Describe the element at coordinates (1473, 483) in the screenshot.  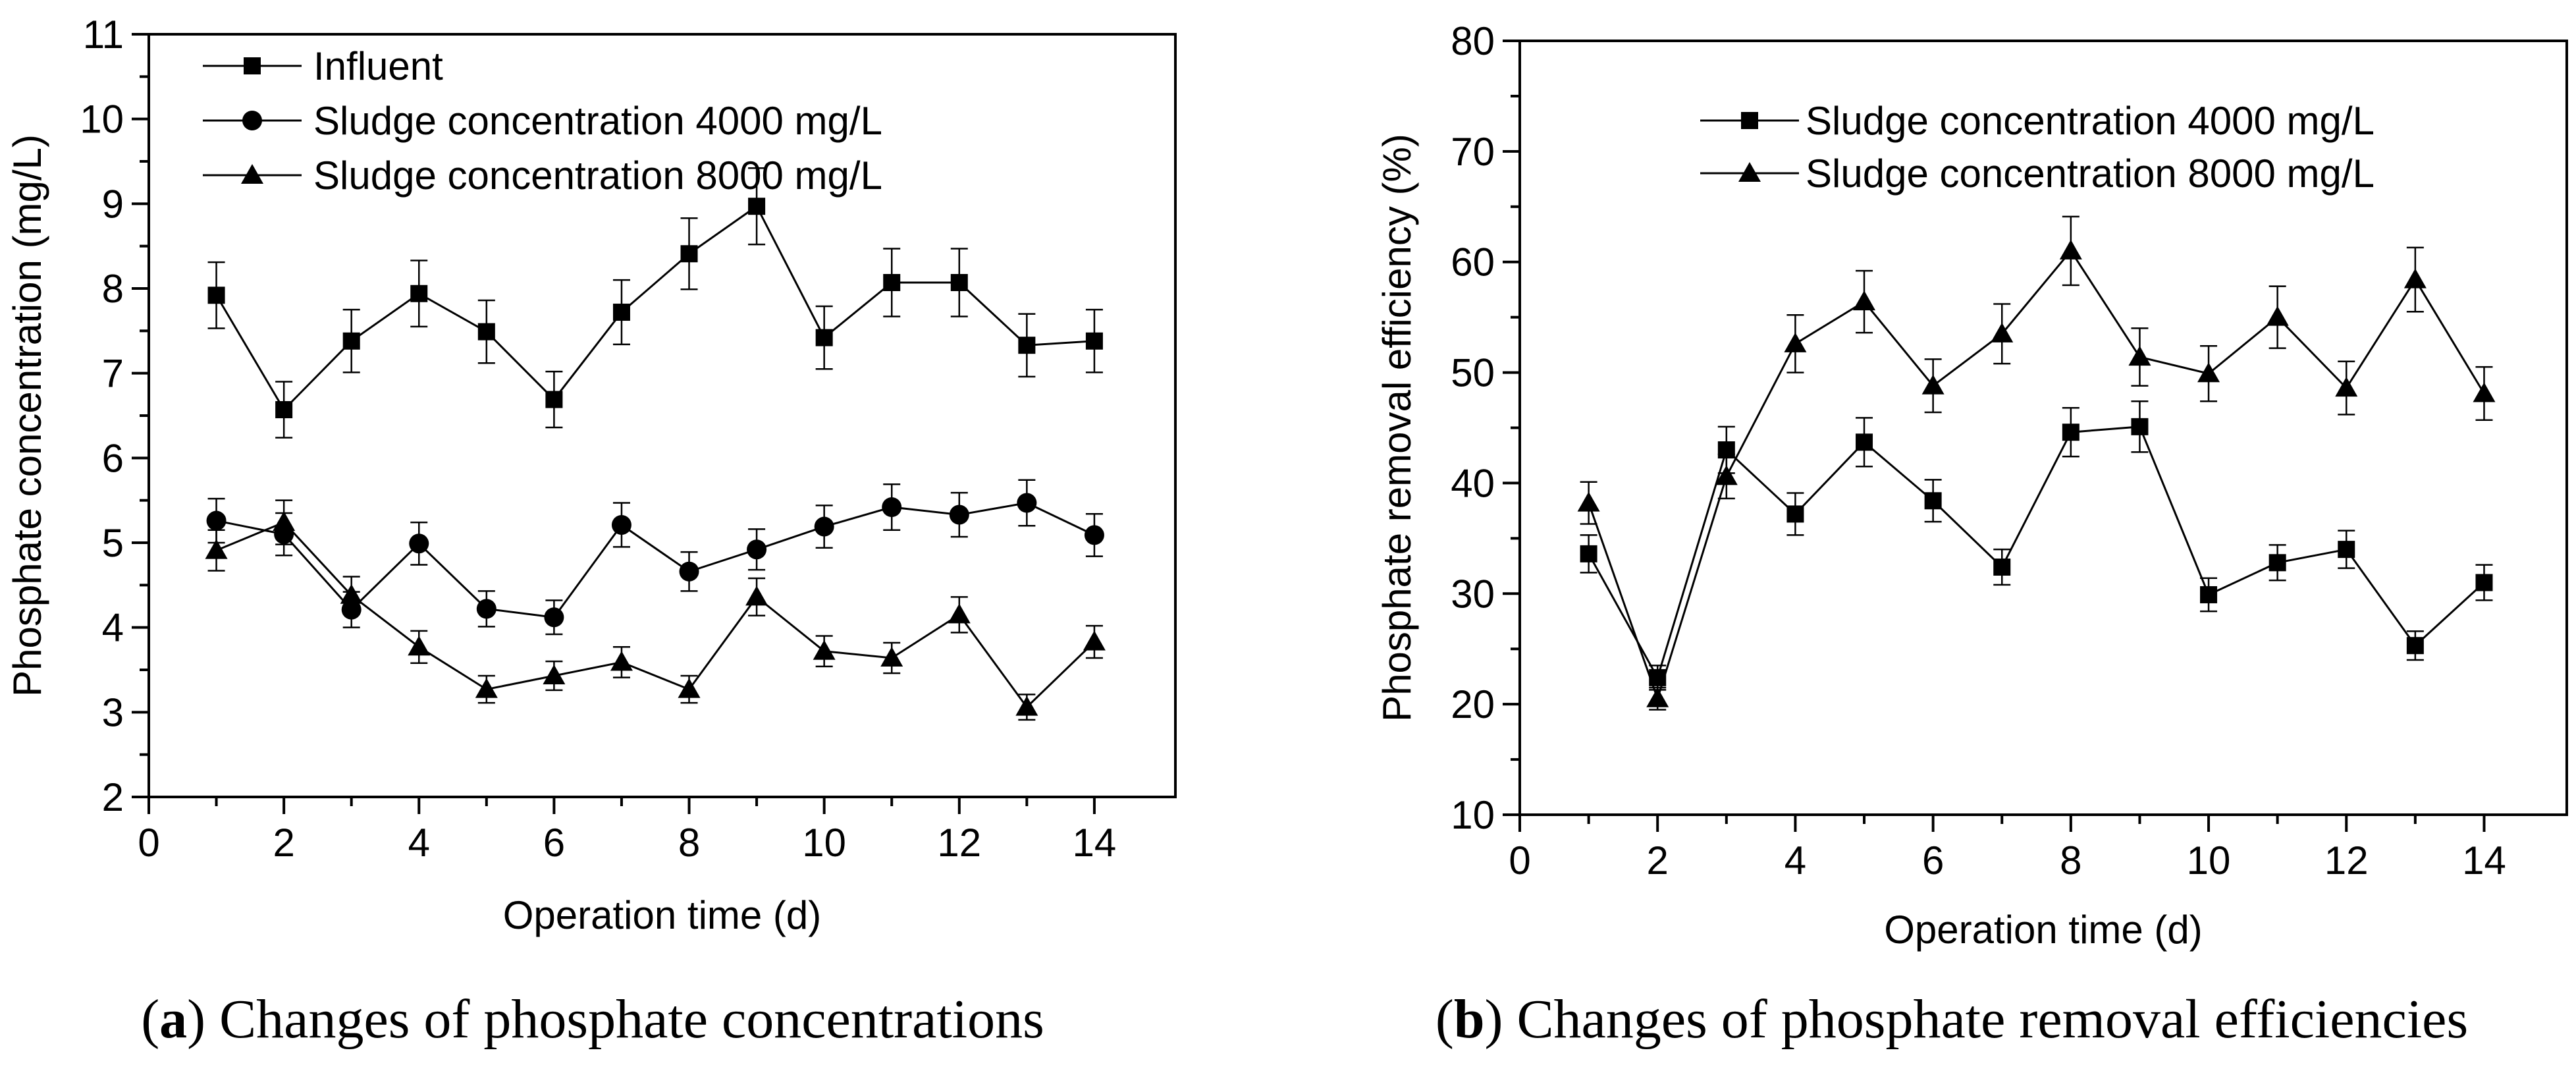
I see `panel-b-y-tick-label: 40` at that location.